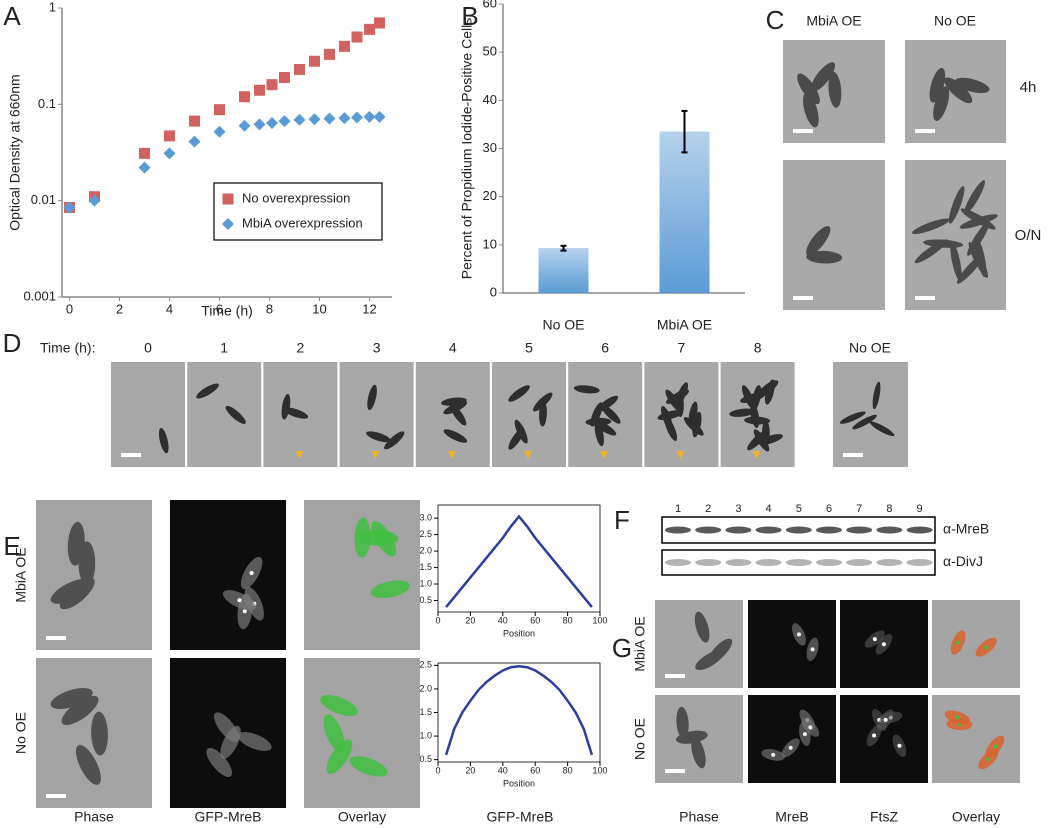  Describe the element at coordinates (833, 21) in the screenshot. I see `column-label: MbiA OE` at that location.